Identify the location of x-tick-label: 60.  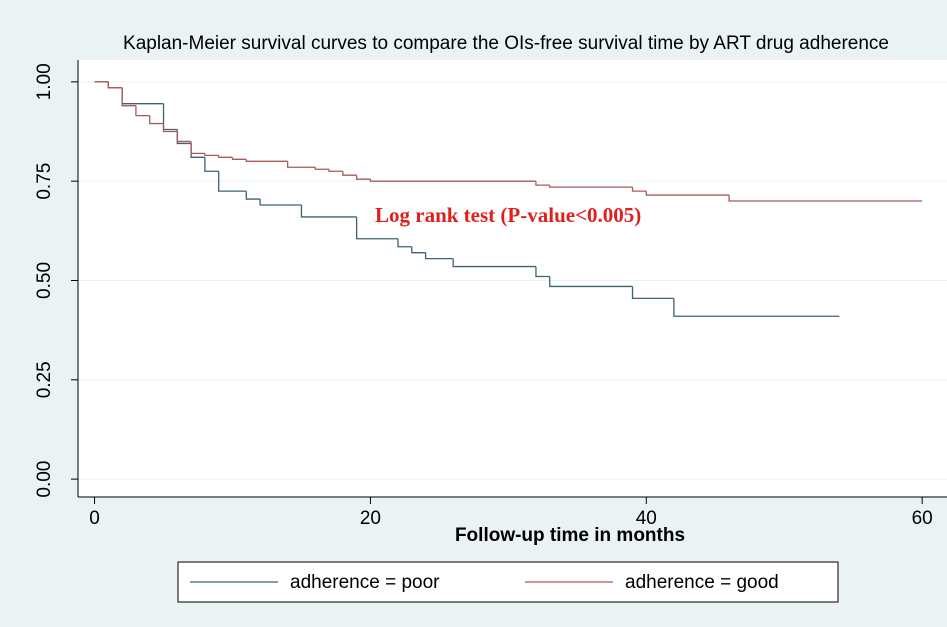
(922, 518).